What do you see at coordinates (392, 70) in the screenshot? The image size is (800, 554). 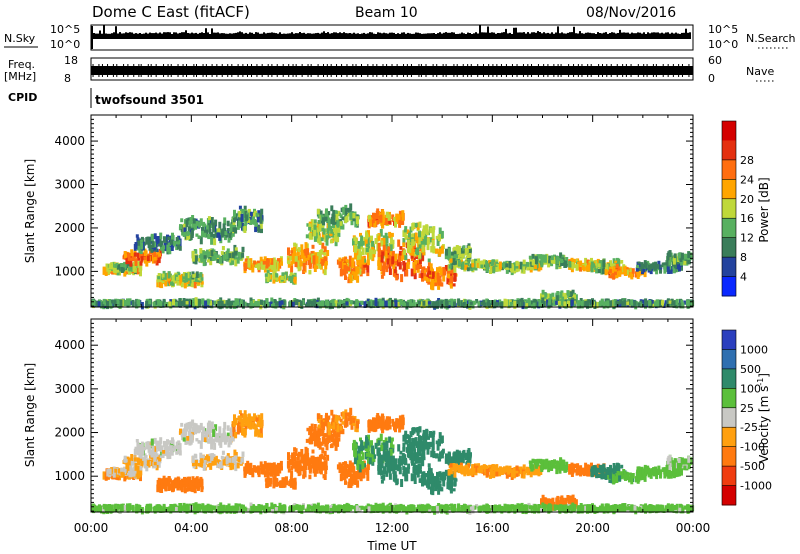 I see `freq-trace` at bounding box center [392, 70].